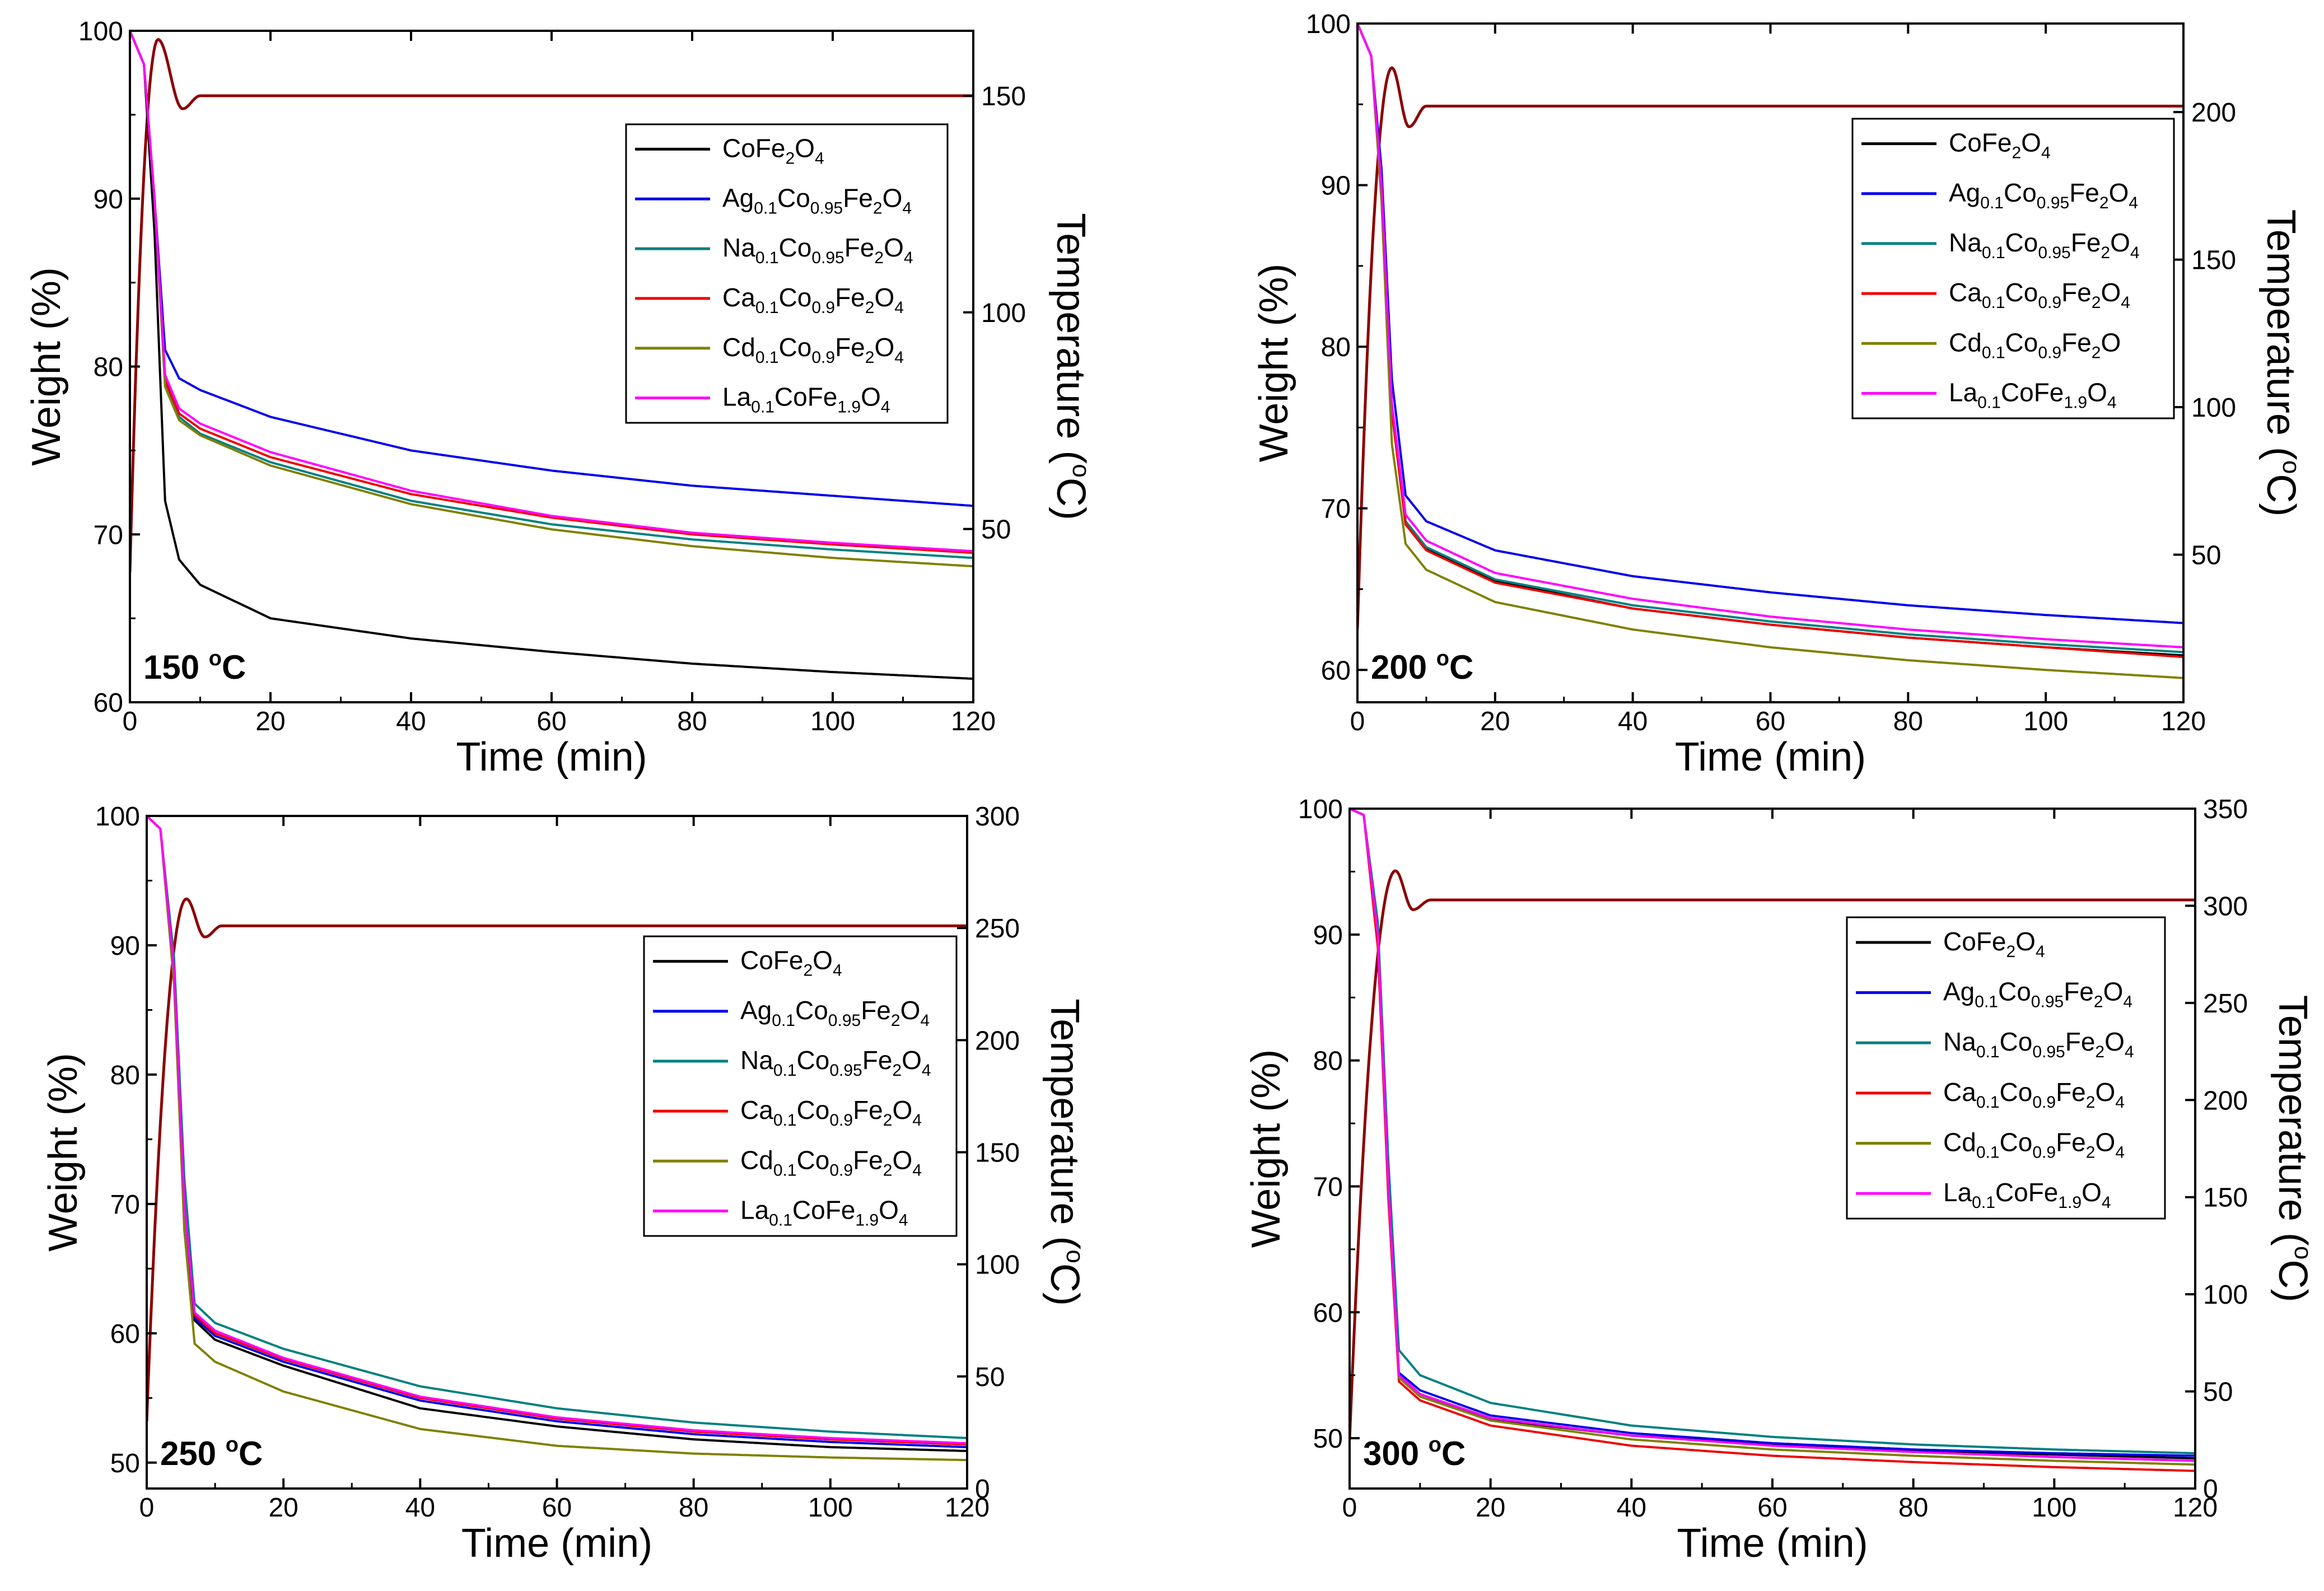 The image size is (2324, 1591). I want to click on legend-label: Cd0.1Co0.9Fe2O4, so click(813, 350).